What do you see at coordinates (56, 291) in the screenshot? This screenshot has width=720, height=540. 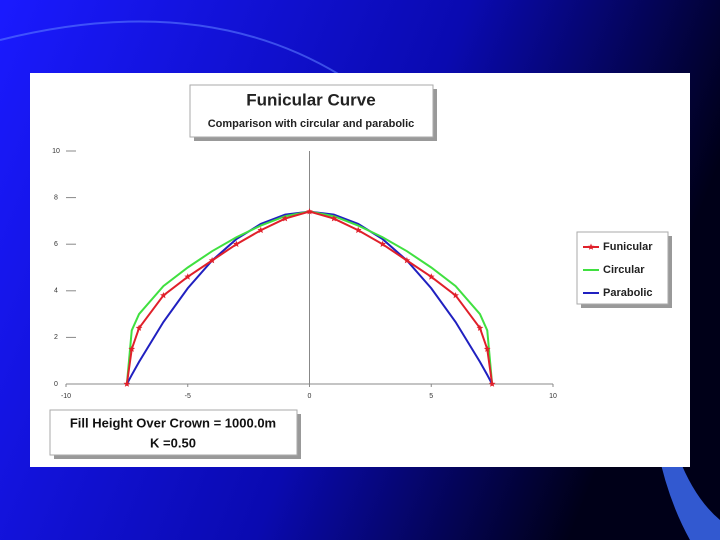 I see `y-tick-label: 4` at bounding box center [56, 291].